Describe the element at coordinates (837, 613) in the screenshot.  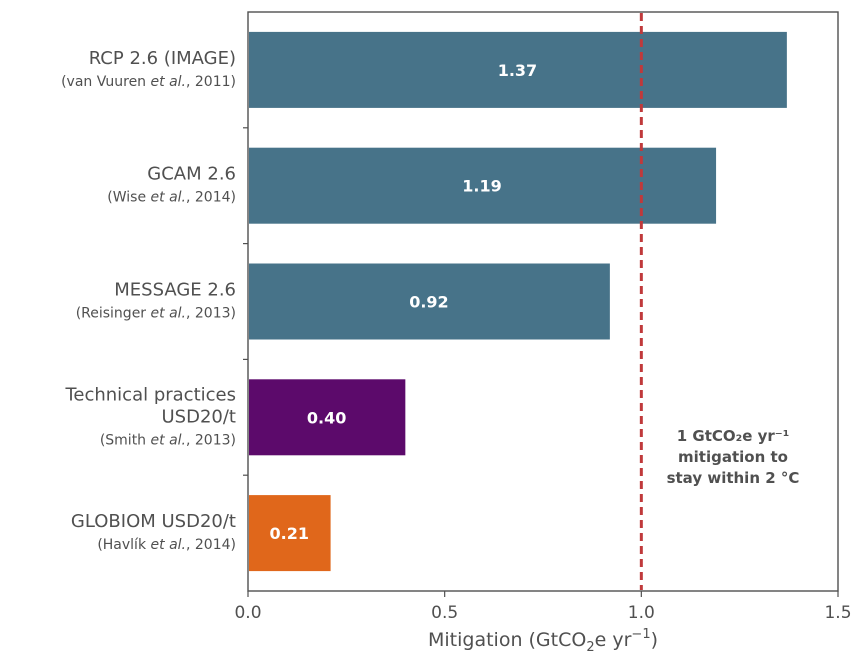
I see `x-tick-label: 1.5` at that location.